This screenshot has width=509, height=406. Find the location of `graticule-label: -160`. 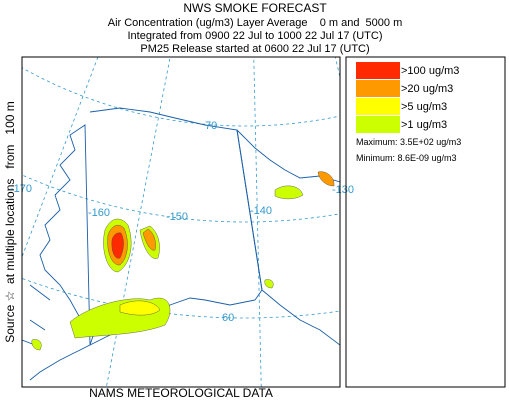

graticule-label: -160 is located at coordinates (99, 213).